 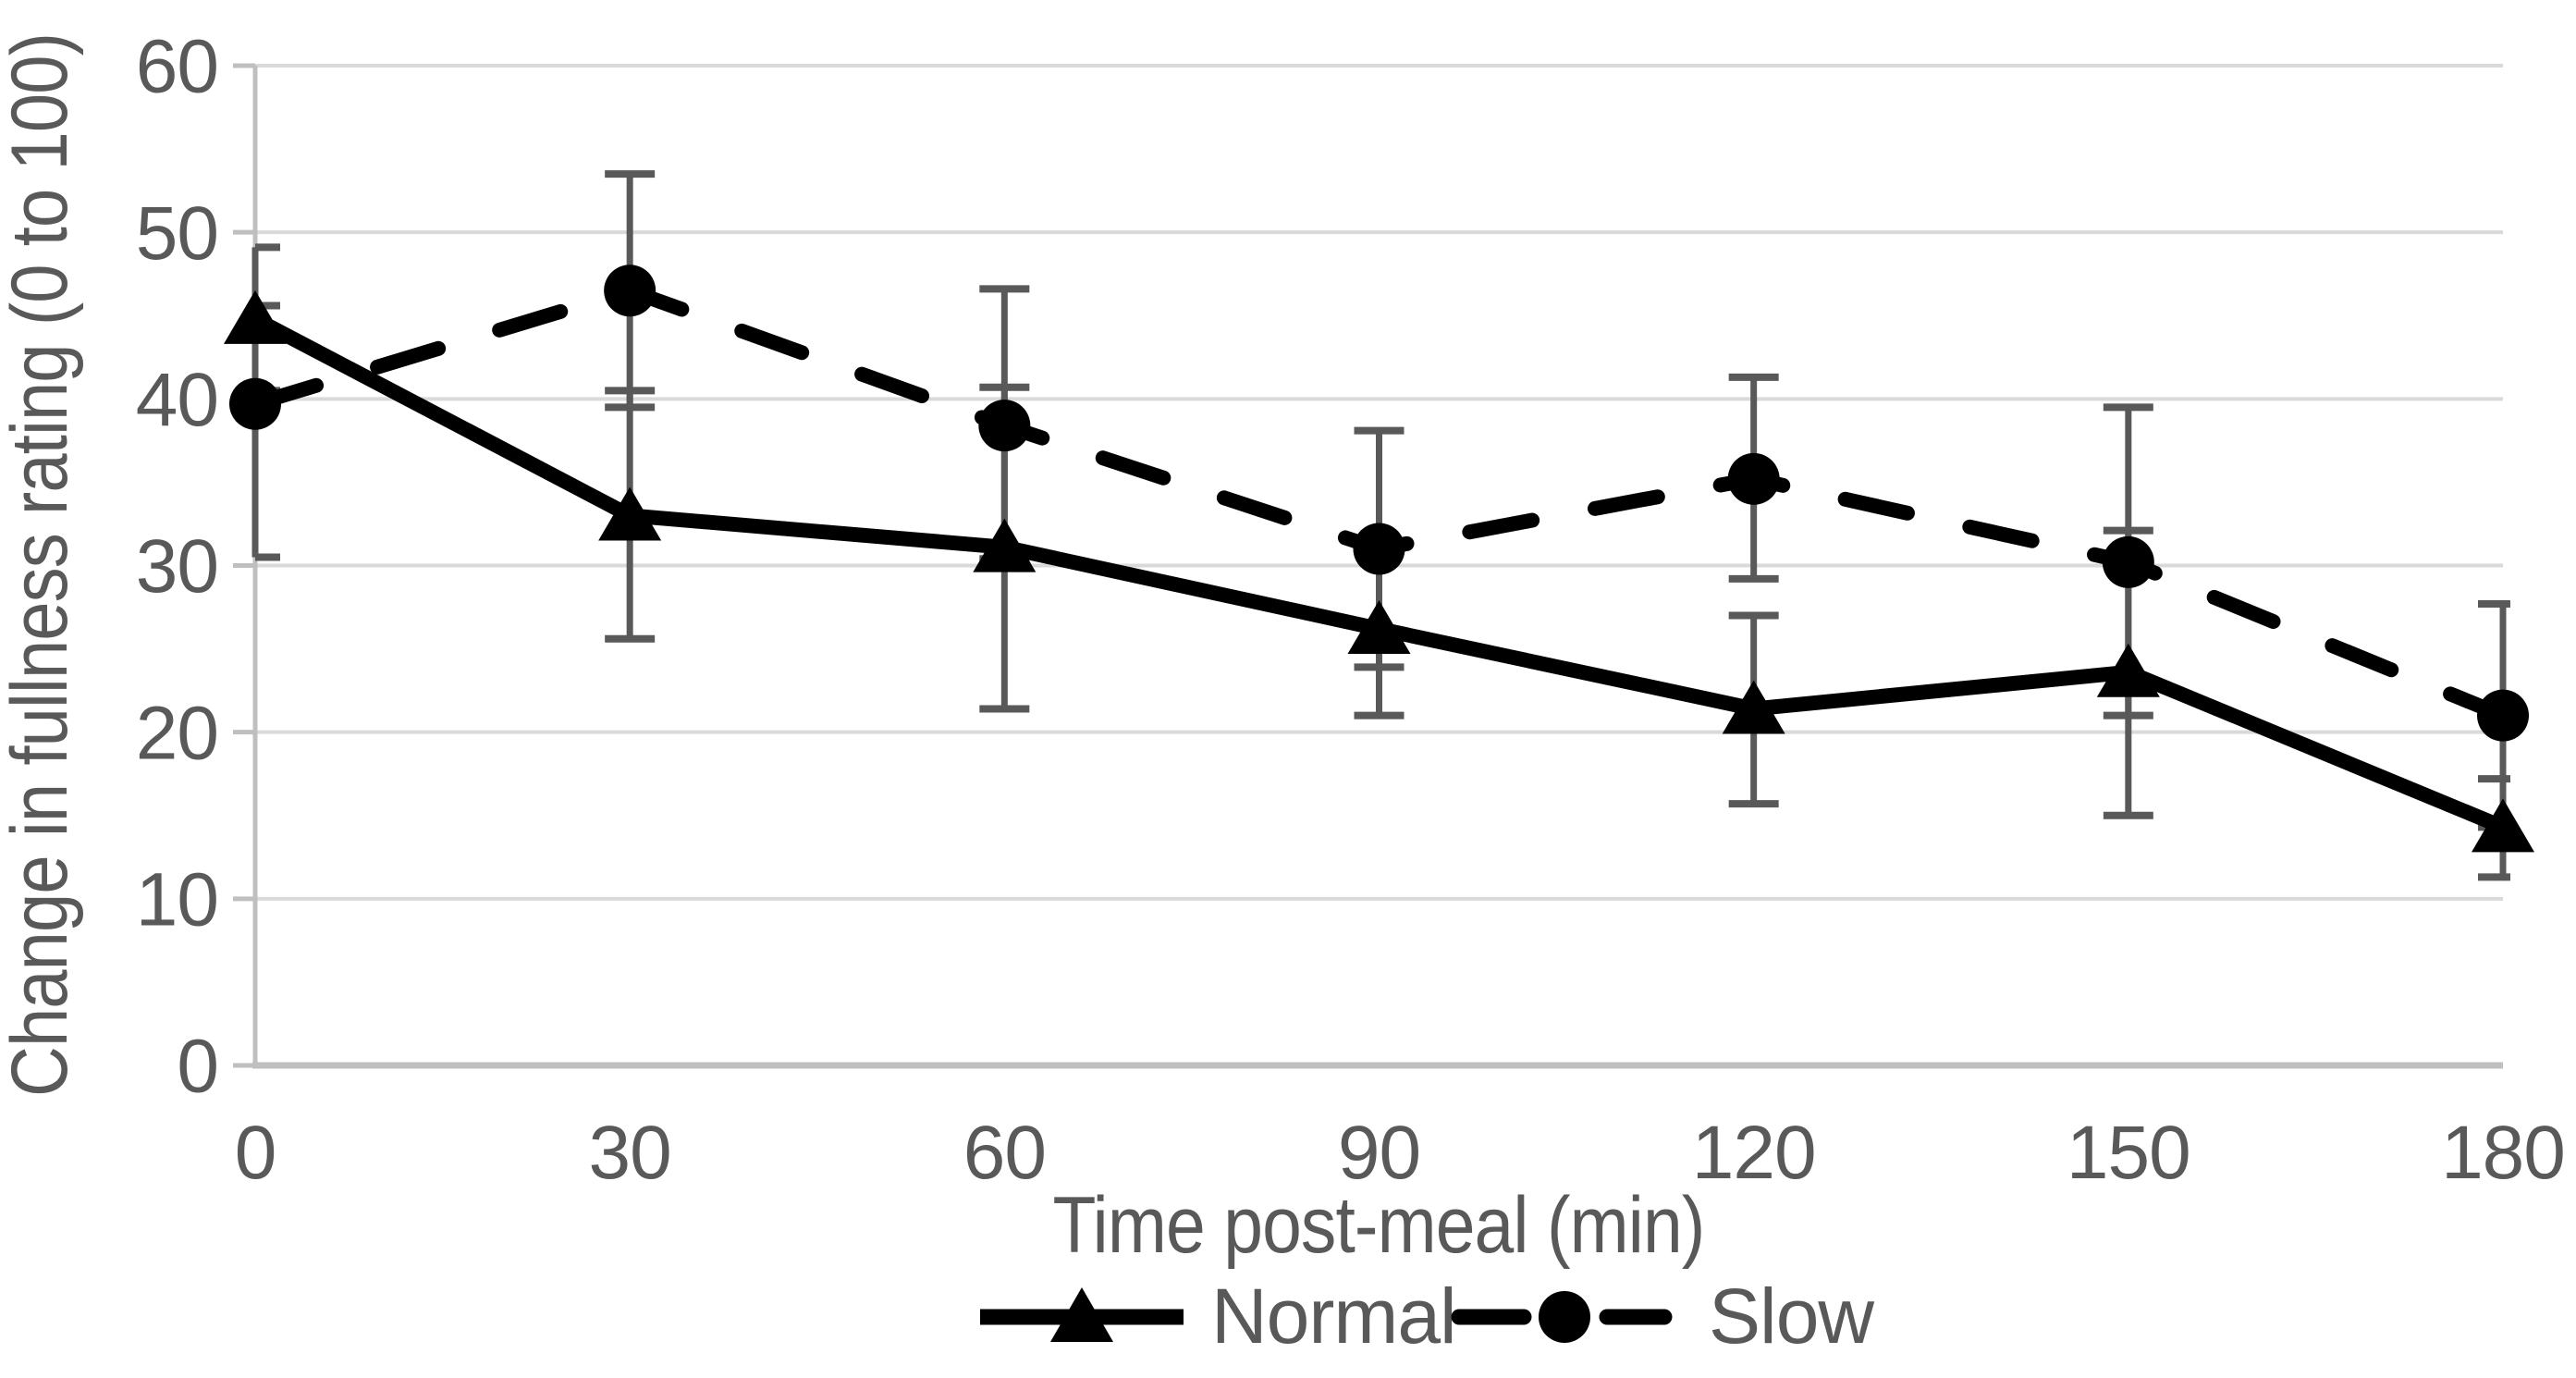 What do you see at coordinates (1081, 1314) in the screenshot?
I see `legend-normal-triangle-icon` at bounding box center [1081, 1314].